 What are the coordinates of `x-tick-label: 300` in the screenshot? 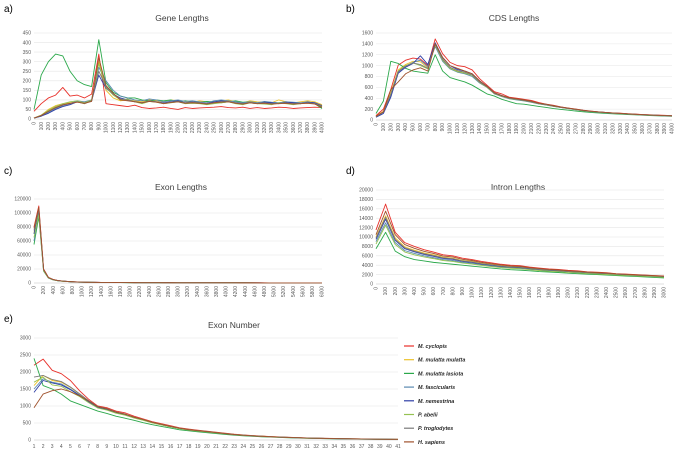 It's located at (399, 127).